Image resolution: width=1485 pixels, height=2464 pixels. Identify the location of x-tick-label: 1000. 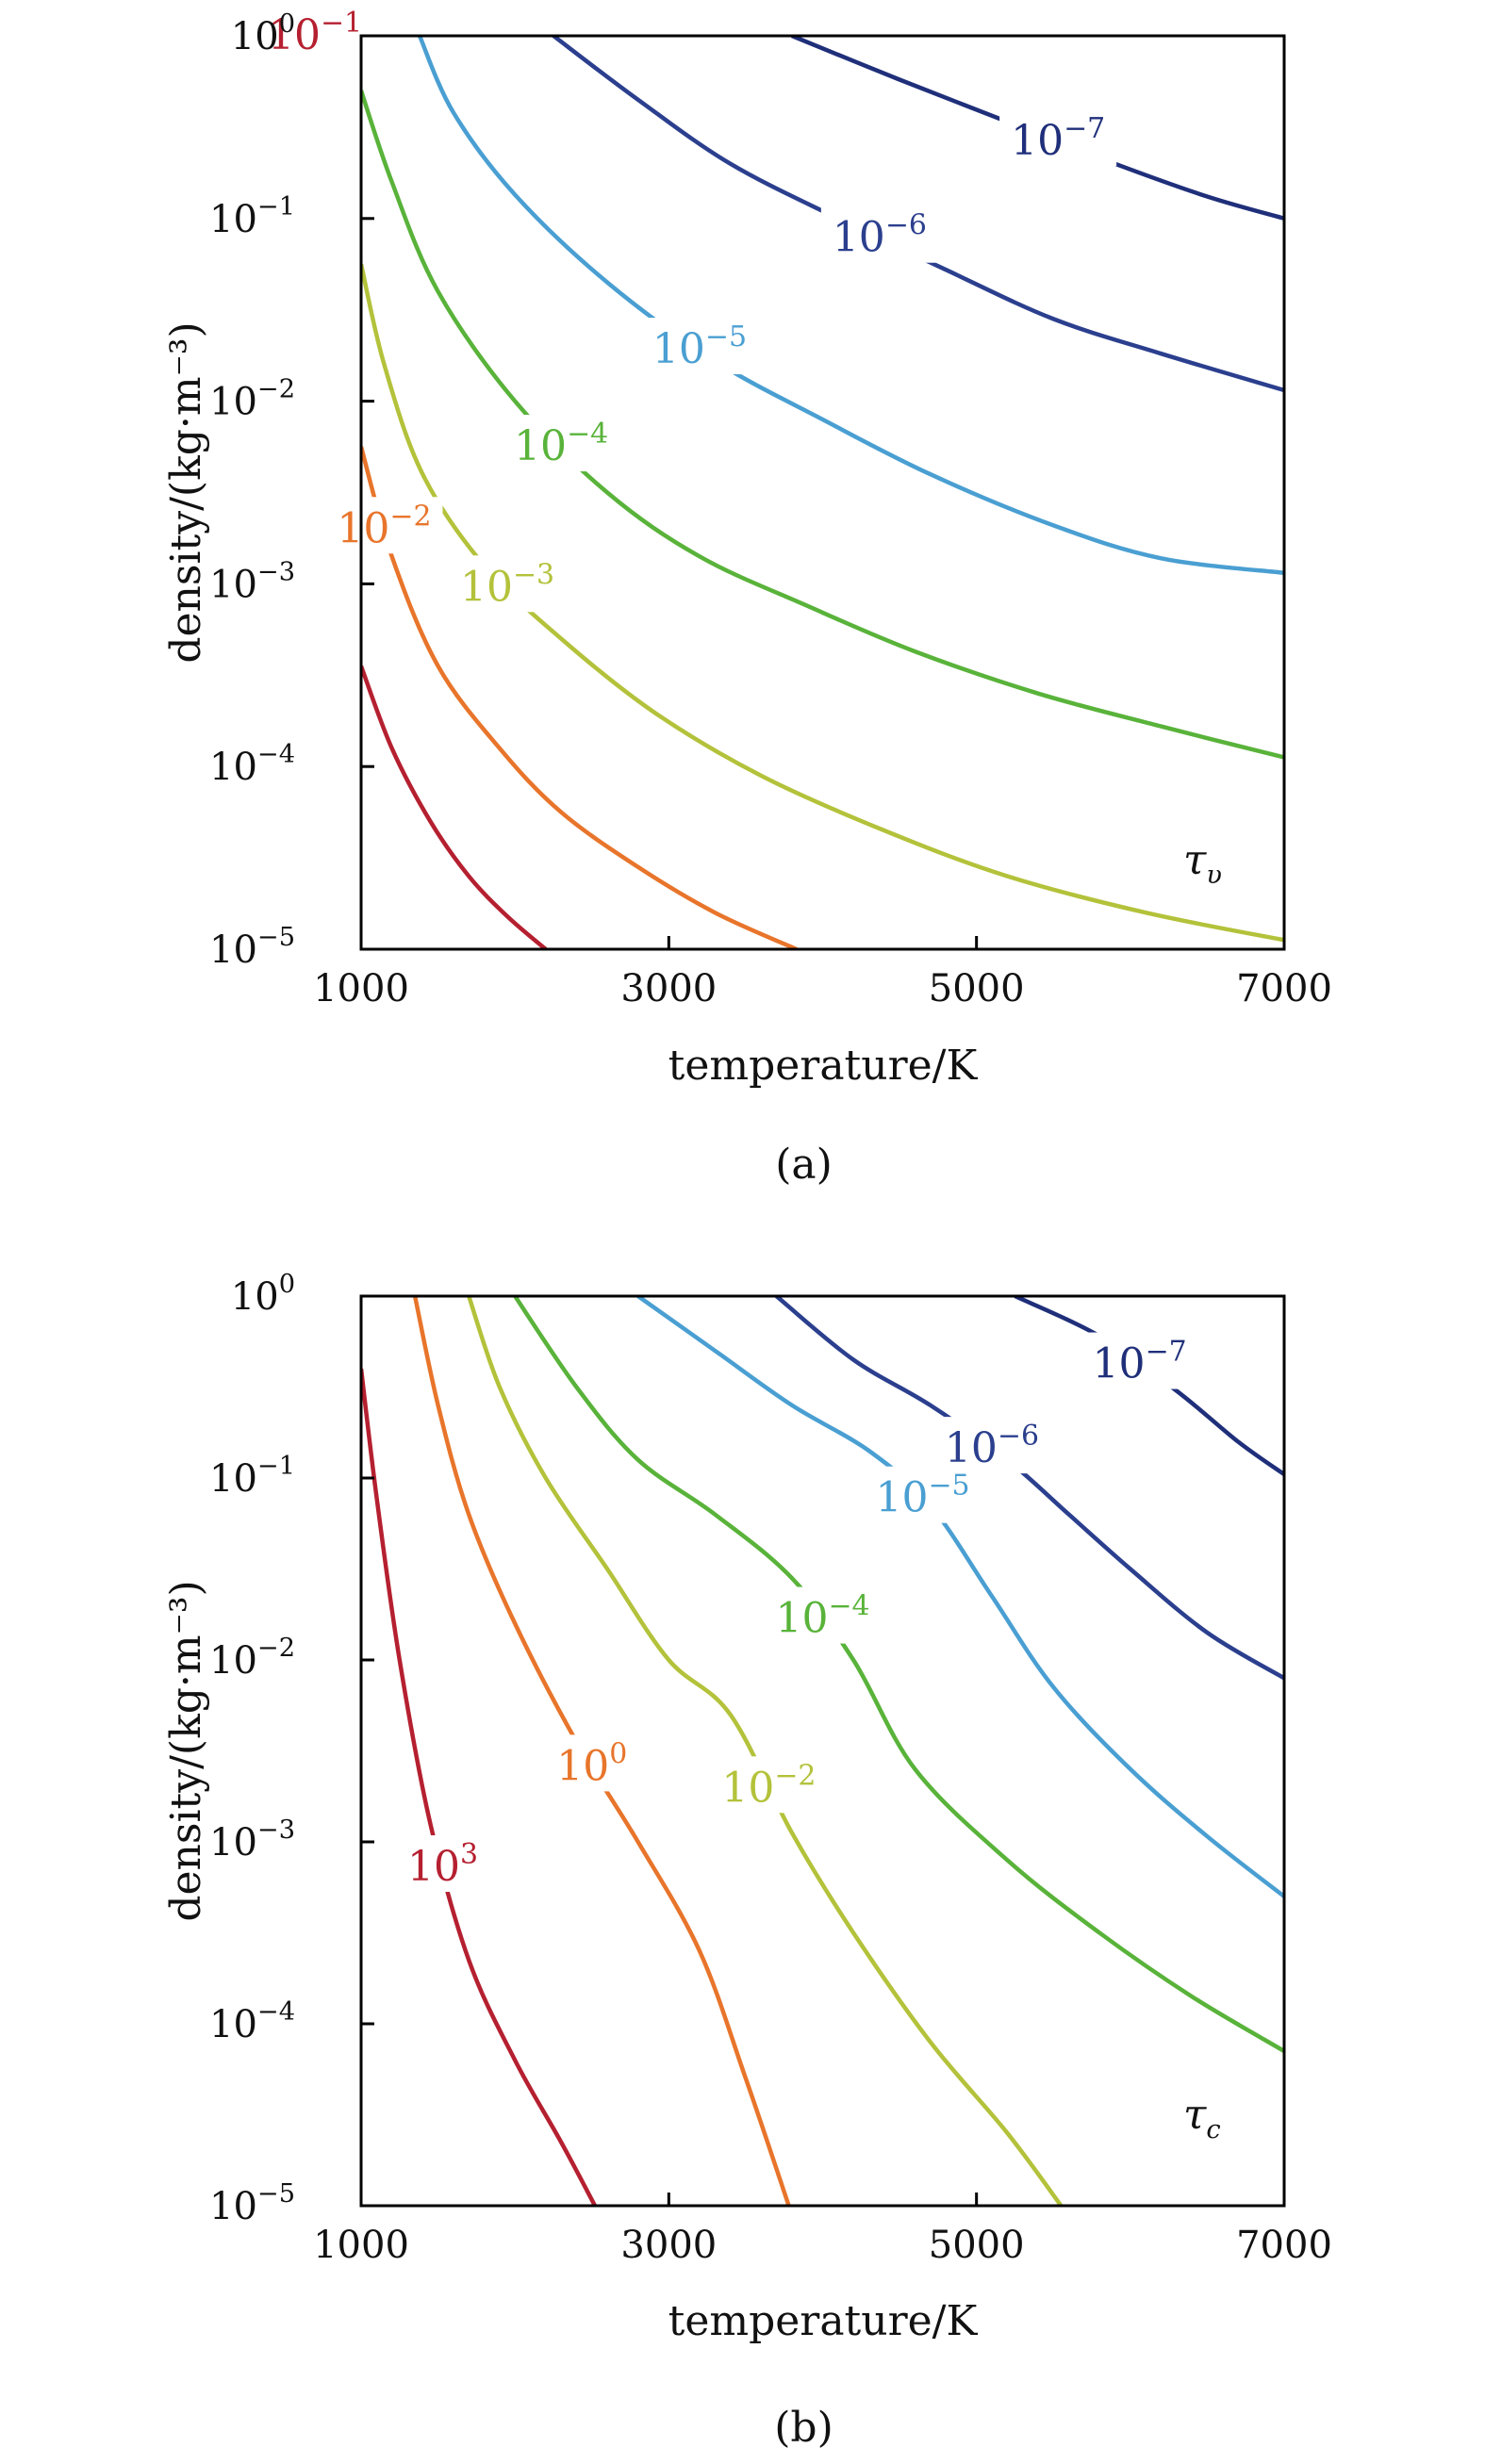
(361, 2245).